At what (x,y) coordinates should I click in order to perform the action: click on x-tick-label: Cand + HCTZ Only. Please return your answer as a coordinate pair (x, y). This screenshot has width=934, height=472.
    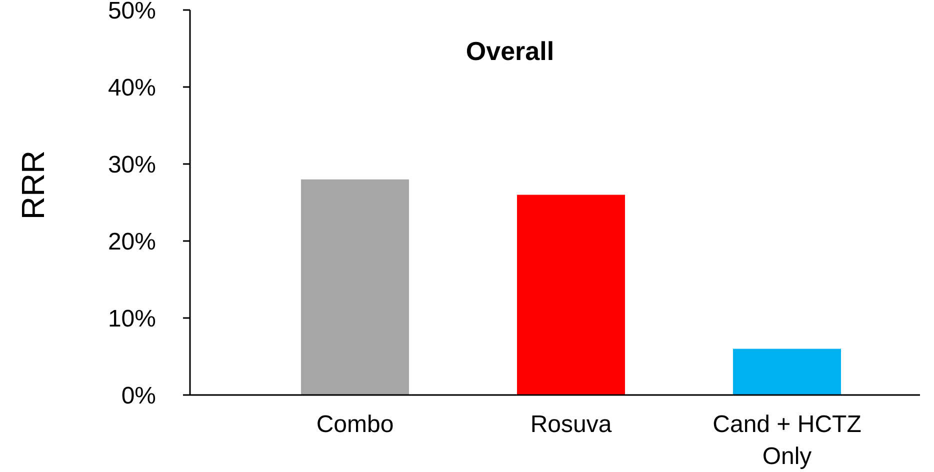
    Looking at the image, I should click on (787, 440).